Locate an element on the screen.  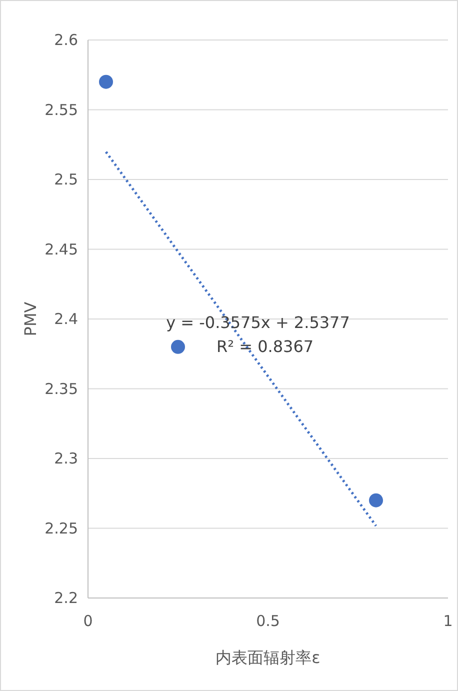
x-axis-title: 内表面辐射率ε is located at coordinates (268, 657).